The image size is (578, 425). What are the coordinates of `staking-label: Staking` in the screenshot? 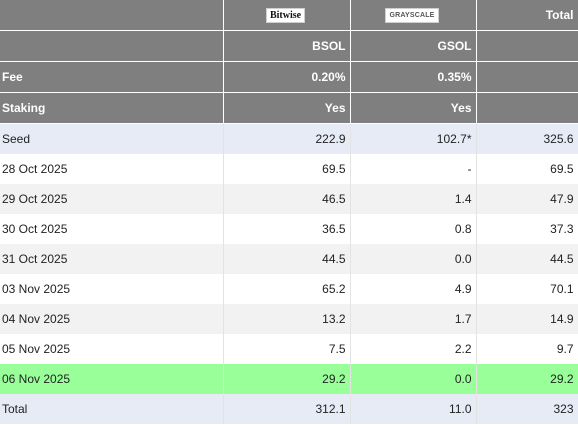 It's located at (112, 108).